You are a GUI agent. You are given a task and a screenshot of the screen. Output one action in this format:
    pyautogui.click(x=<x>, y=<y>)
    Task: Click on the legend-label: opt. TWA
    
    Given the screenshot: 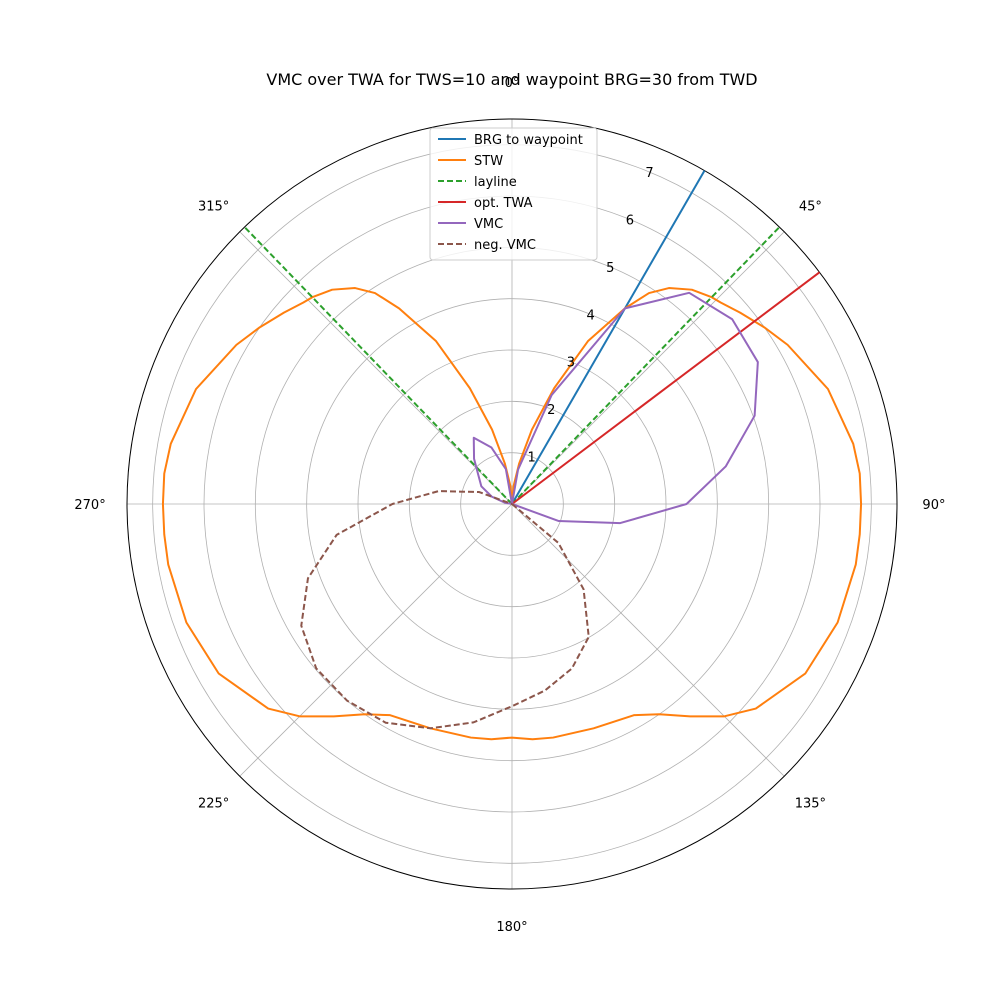 What is the action you would take?
    pyautogui.click(x=503, y=203)
    